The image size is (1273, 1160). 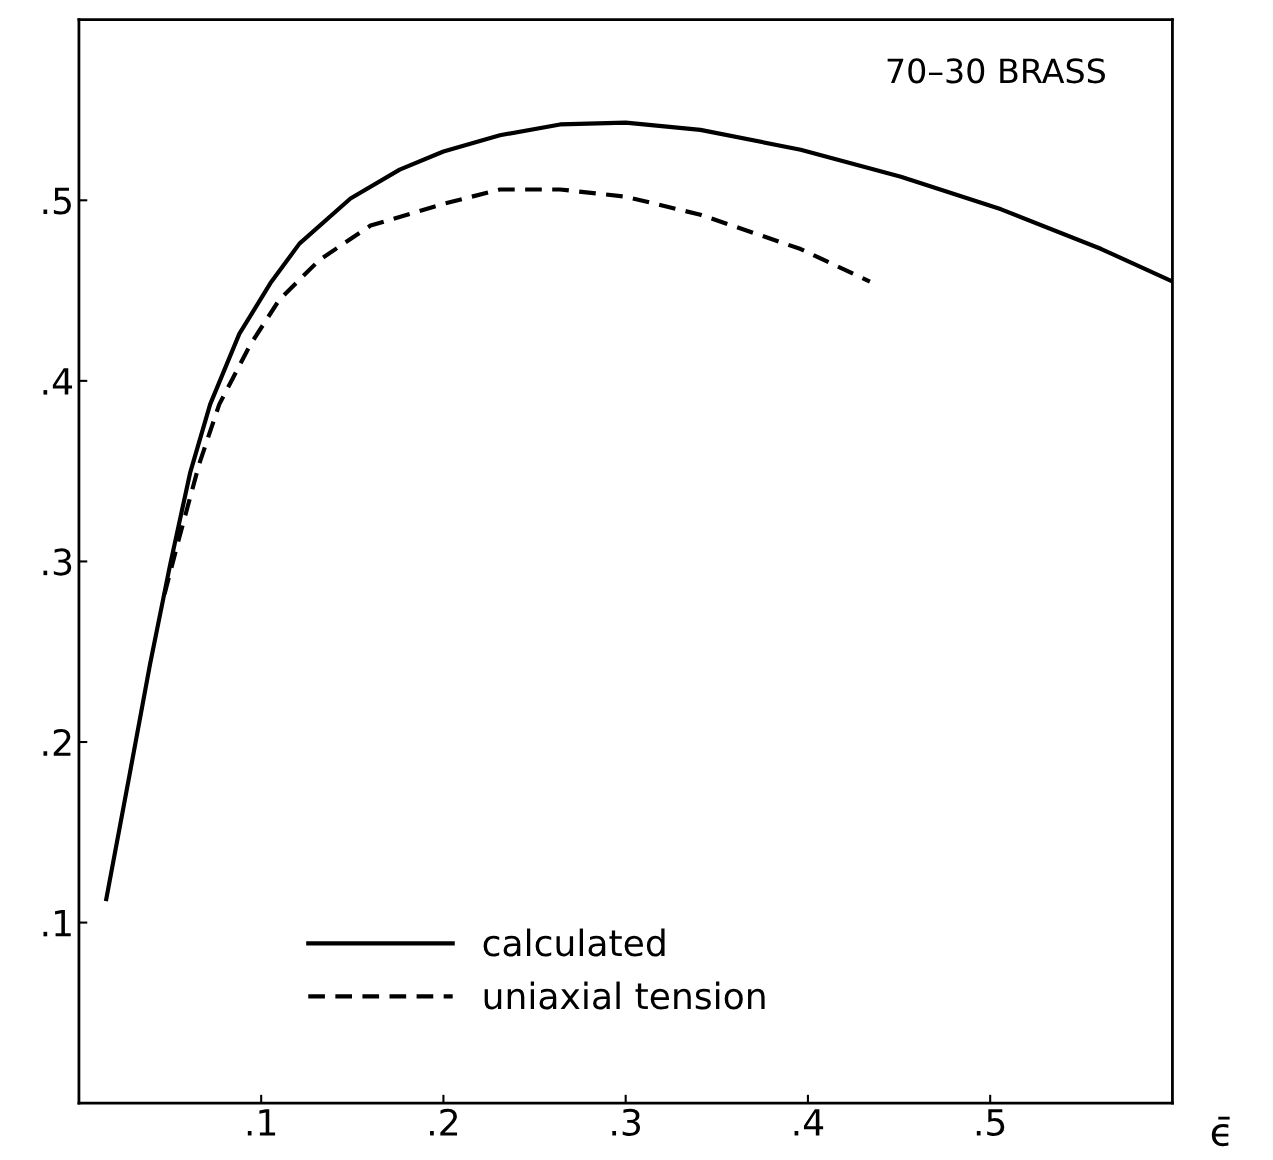 What do you see at coordinates (626, 1122) in the screenshot?
I see `x-tick-label: .3` at bounding box center [626, 1122].